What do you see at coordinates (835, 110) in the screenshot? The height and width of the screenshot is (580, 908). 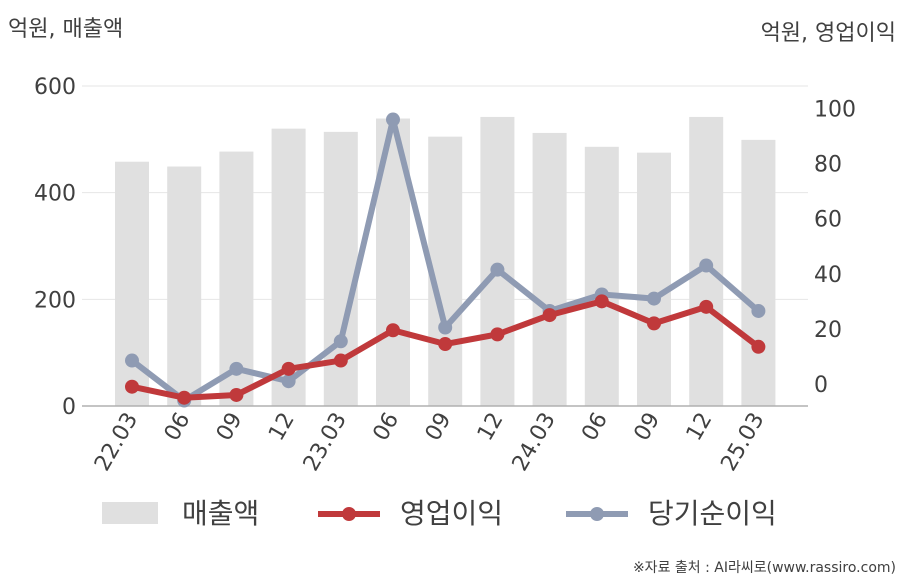 I see `y-right-tick-label: 100` at bounding box center [835, 110].